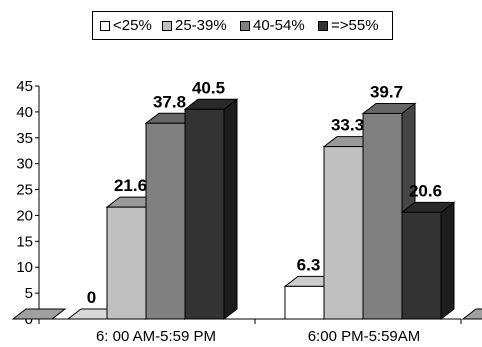 This screenshot has height=347, width=482. I want to click on legend-label-ge55: =>55%, so click(355, 25).